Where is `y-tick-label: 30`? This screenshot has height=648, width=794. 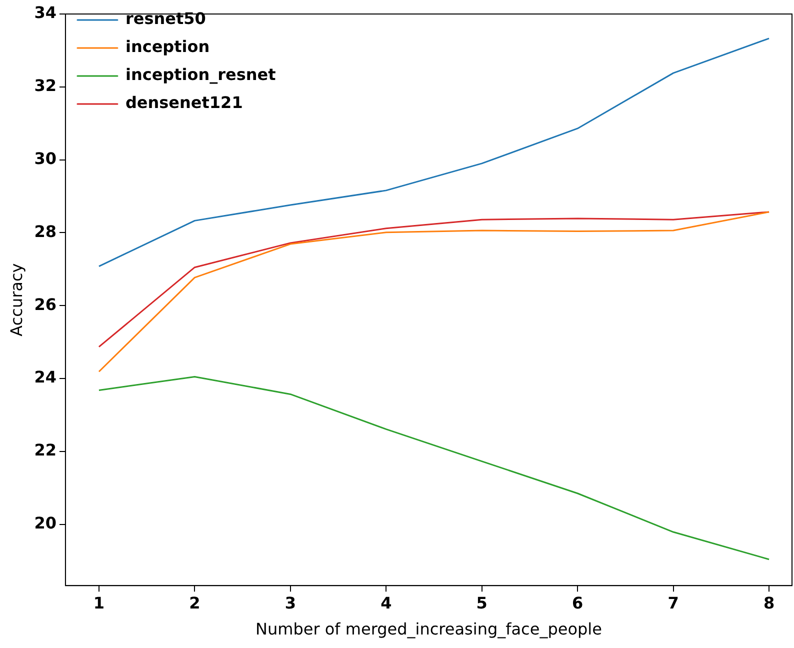 y-tick-label: 30 is located at coordinates (45, 158).